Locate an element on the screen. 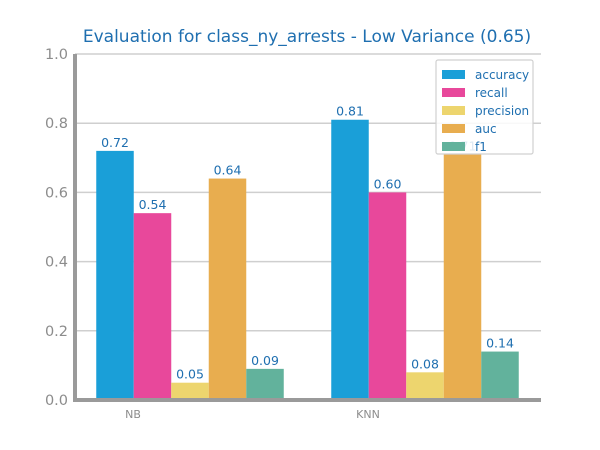 This screenshot has height=450, width=600. legend-swatch-recall is located at coordinates (453, 92).